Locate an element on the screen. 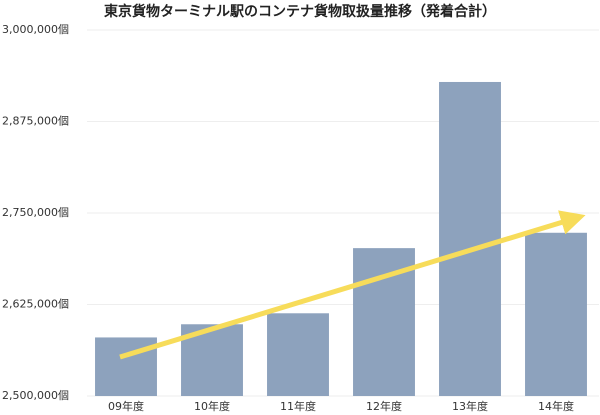  y-tick-label: 2,625,000個 is located at coordinates (35, 304).